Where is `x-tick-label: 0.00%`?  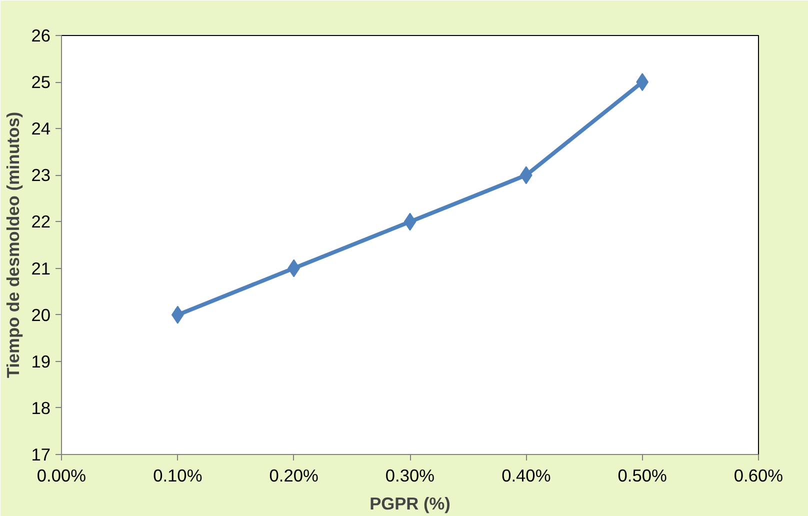 x-tick-label: 0.00% is located at coordinates (61, 476).